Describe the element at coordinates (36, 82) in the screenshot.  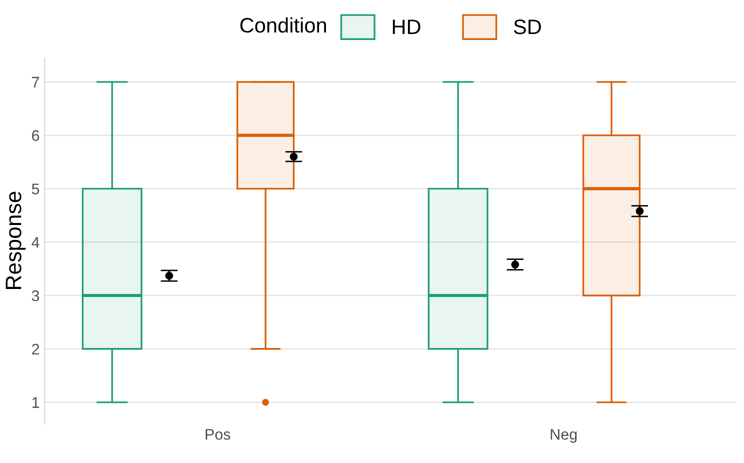
I see `y-tick-label: 7` at that location.